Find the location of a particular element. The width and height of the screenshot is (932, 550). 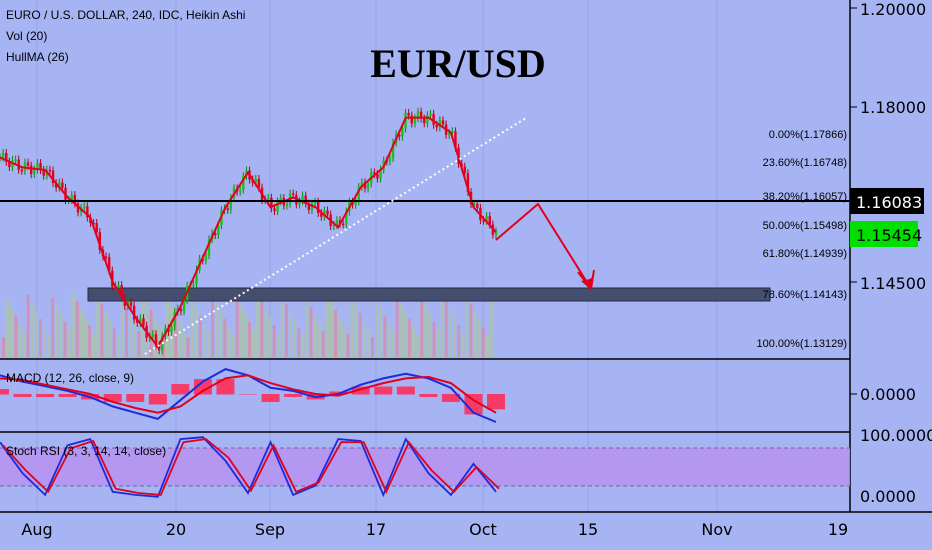

price-axis: 1.20000 1.18000 1.14500 1.16083 1.15454 is located at coordinates (888, 146).